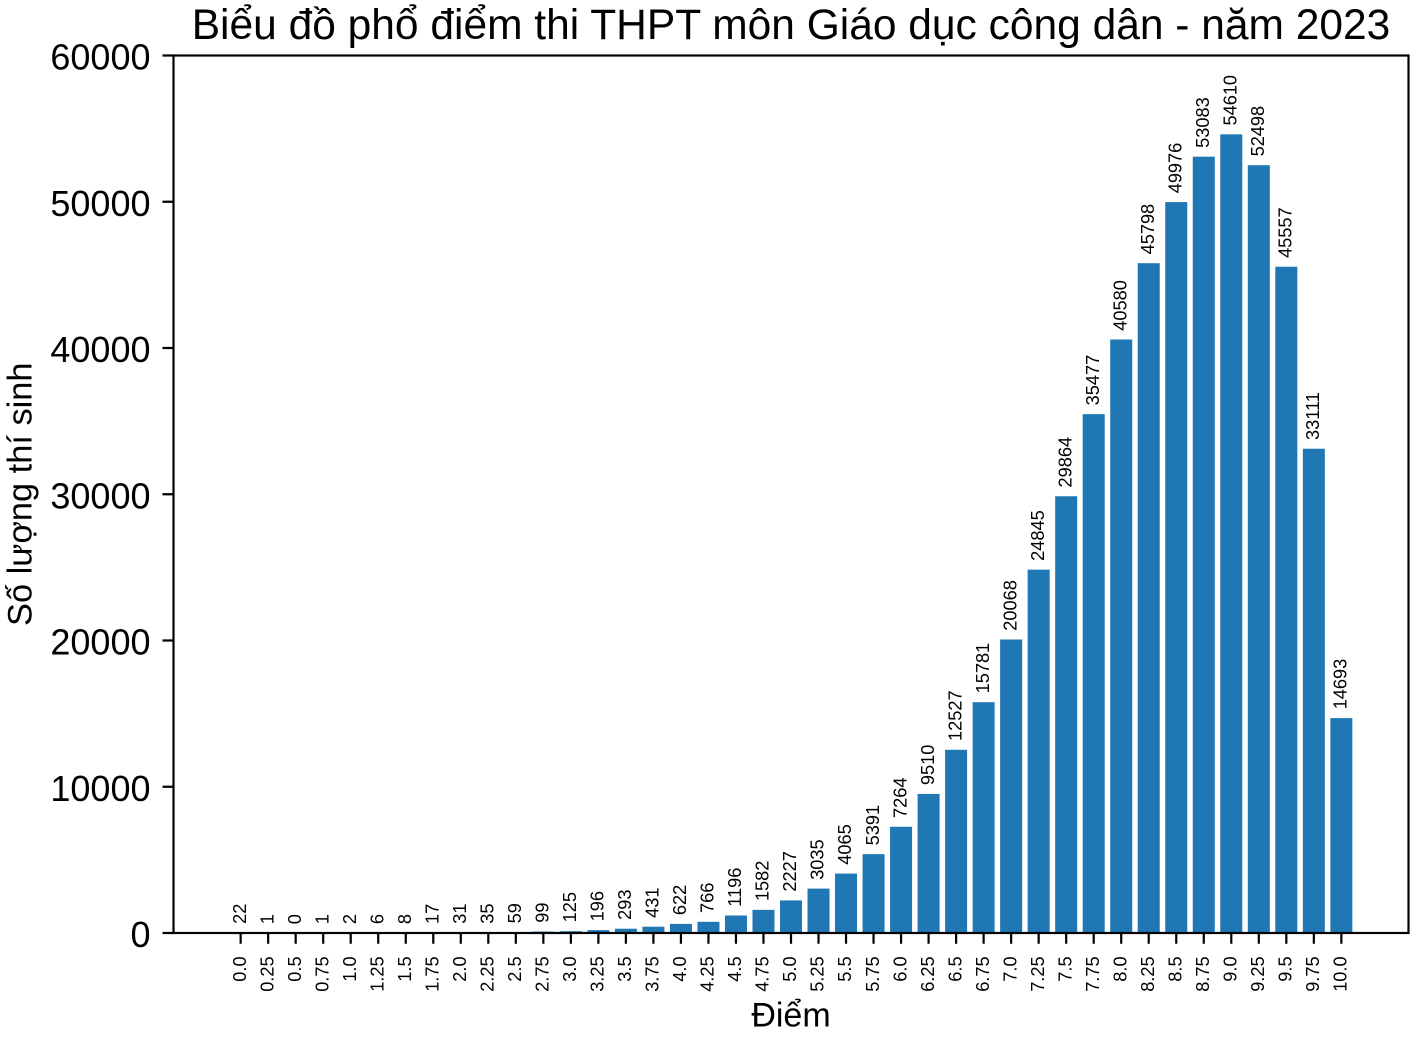 This screenshot has height=1038, width=1417. Describe the element at coordinates (460, 968) in the screenshot. I see `svg-text: 2.0` at that location.